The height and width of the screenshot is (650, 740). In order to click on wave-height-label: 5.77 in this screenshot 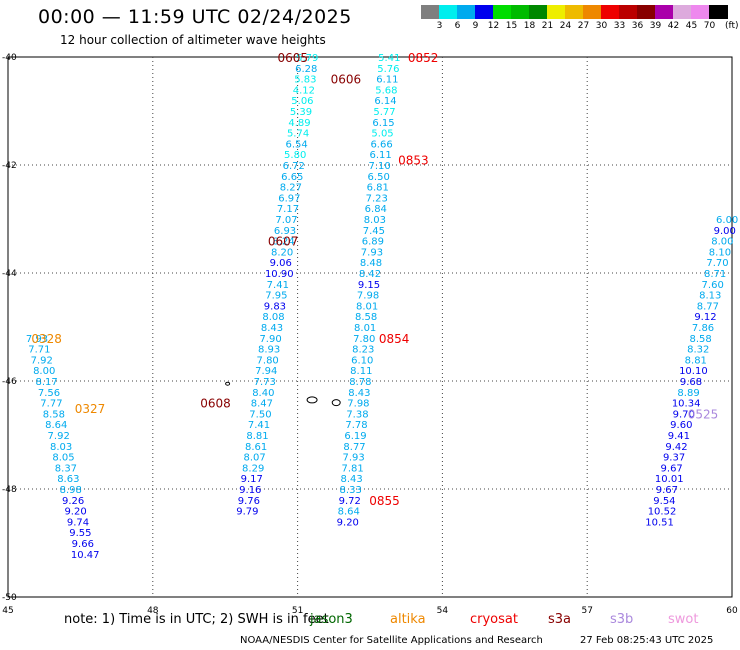, I will do `click(384, 112)`.